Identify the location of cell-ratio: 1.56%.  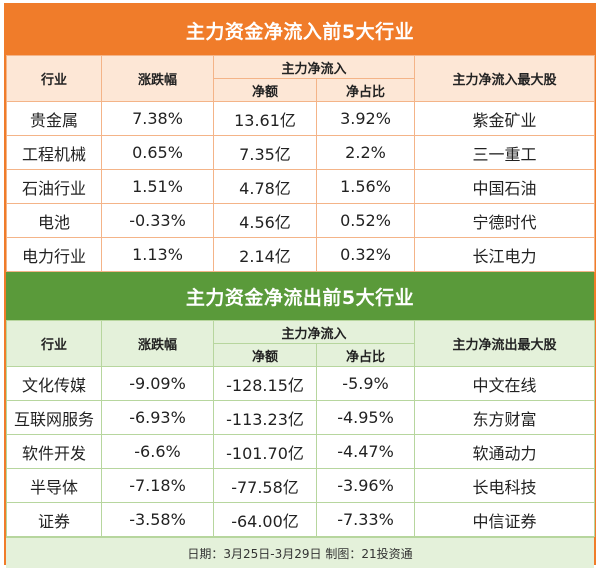
(365, 186).